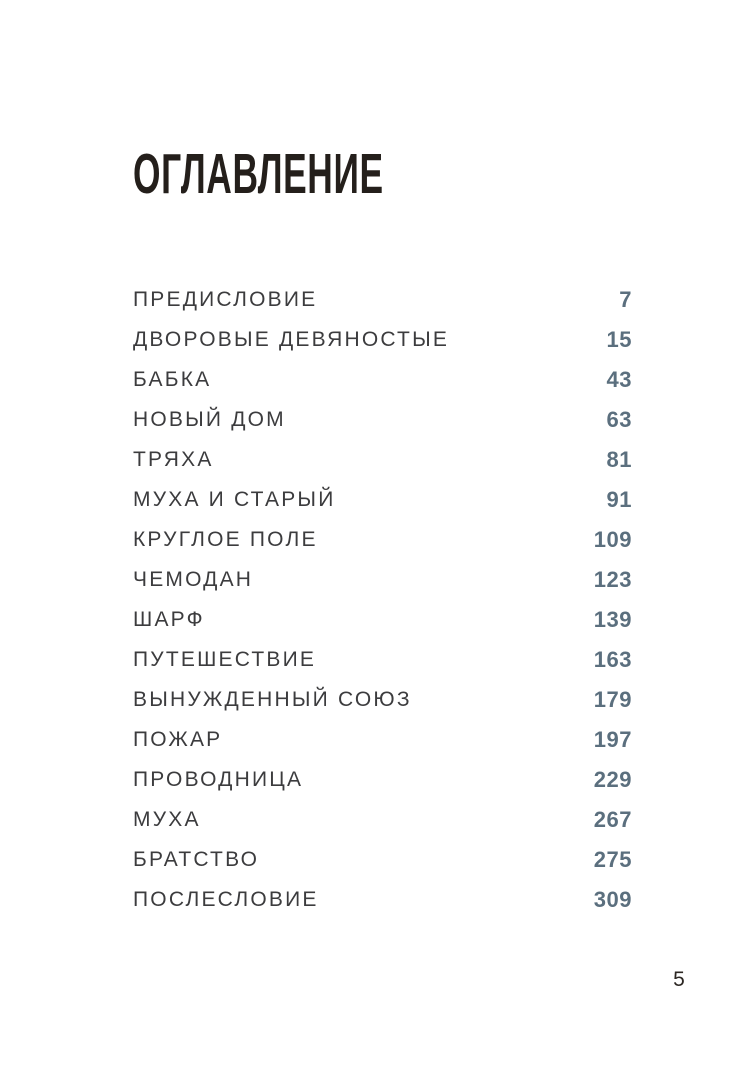  Describe the element at coordinates (225, 539) in the screenshot. I see `toc-entry-title: КРУГЛОЕ ПОЛЕ` at that location.